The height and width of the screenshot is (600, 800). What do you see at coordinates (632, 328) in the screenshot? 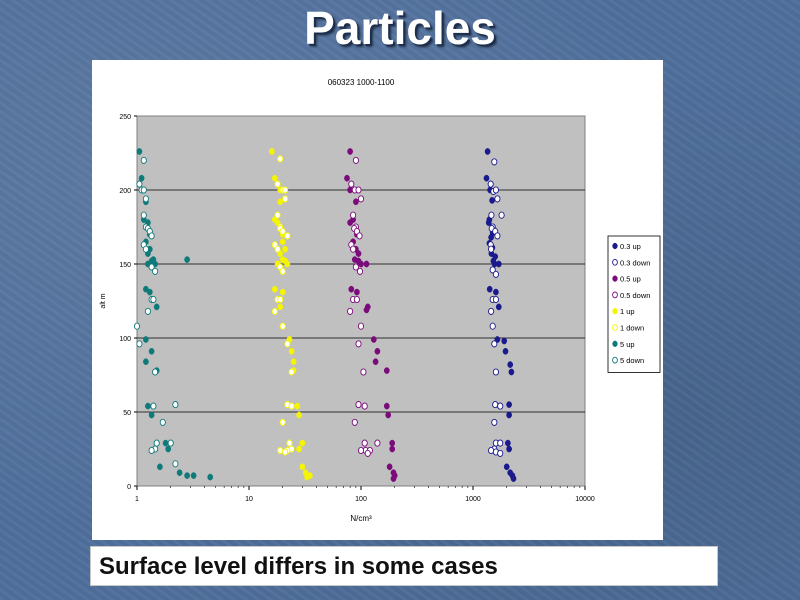
I see `legend-label: 1 down` at bounding box center [632, 328].